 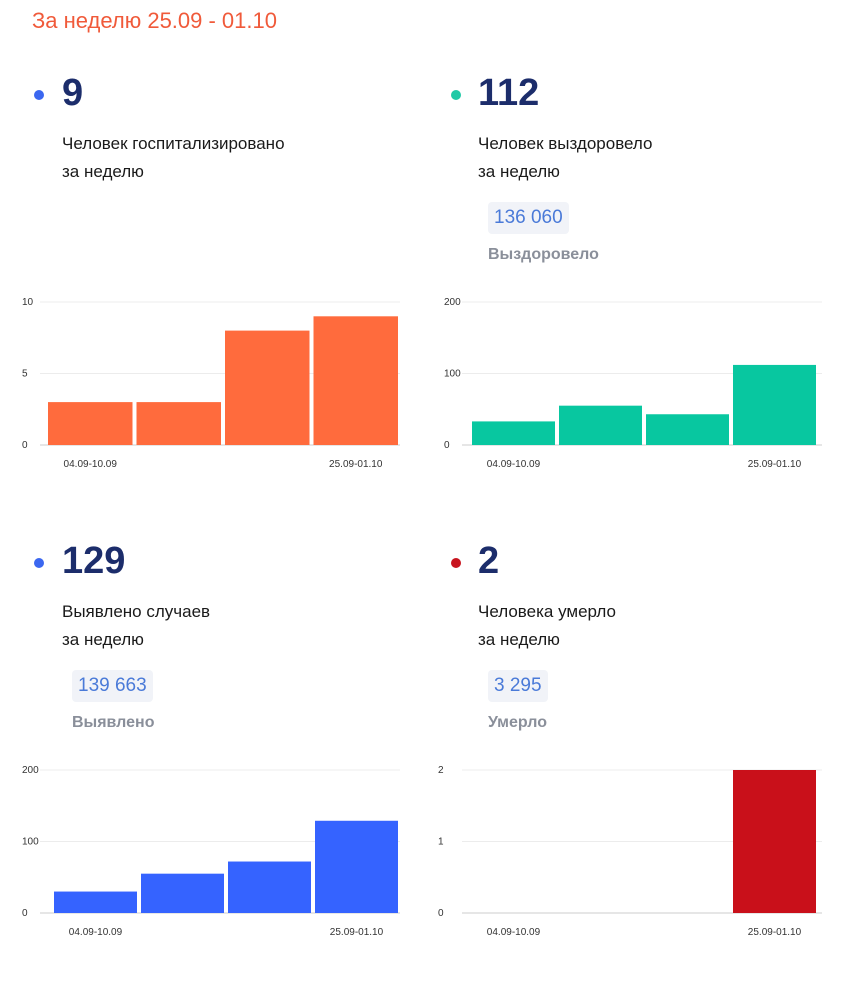 I want to click on bar-chart: 0 1 2 04.09-10.09 25.09-01.10, so click(x=630, y=851).